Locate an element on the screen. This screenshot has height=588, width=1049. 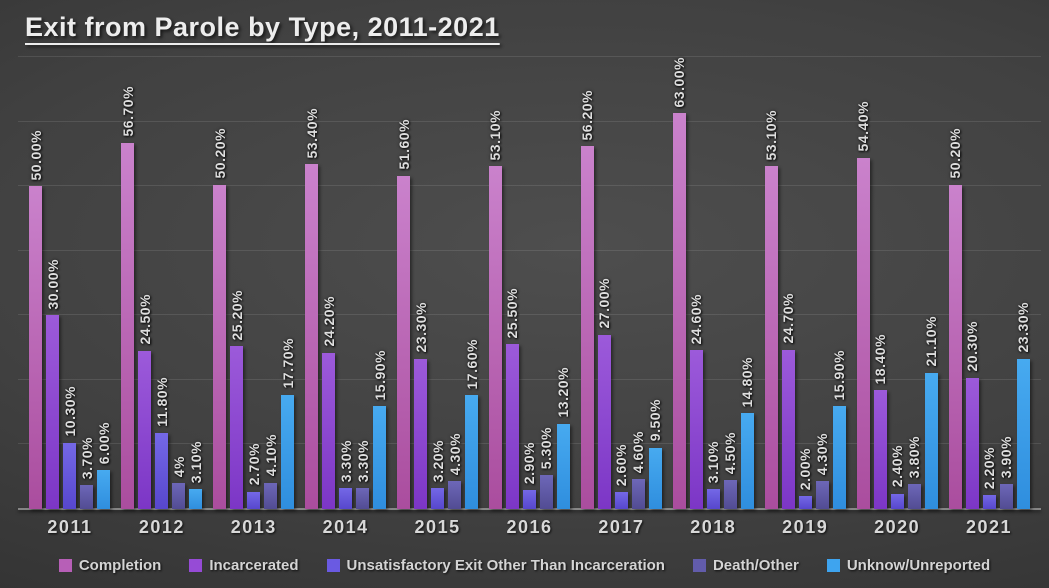
bar-2021-completion is located at coordinates (955, 346).